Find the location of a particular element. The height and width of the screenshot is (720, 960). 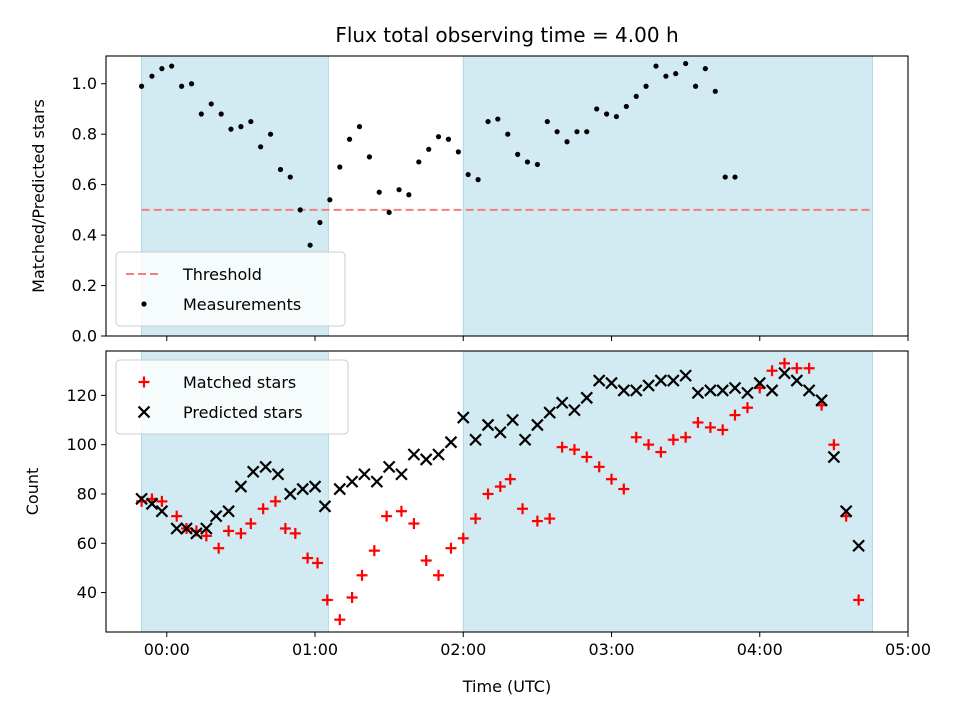

point-1-1-27-b is located at coordinates (463, 417).